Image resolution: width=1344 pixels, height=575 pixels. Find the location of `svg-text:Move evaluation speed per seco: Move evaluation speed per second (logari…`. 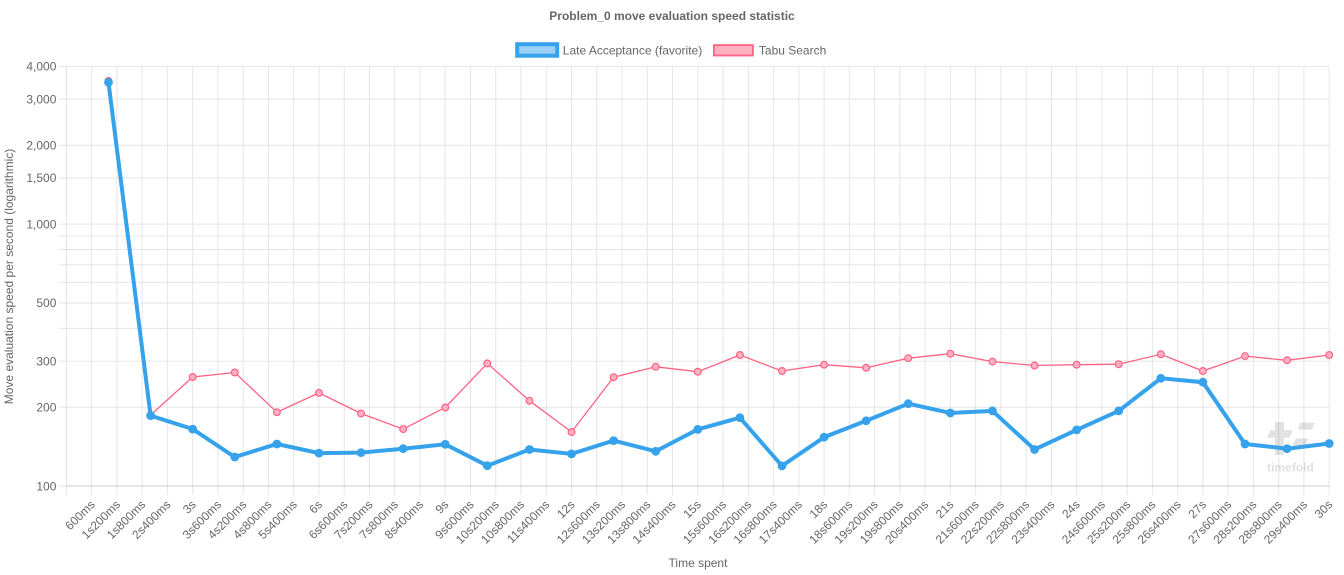

svg-text:Move evaluation speed per seco: Move evaluation speed per second (logari… is located at coordinates (9, 276).